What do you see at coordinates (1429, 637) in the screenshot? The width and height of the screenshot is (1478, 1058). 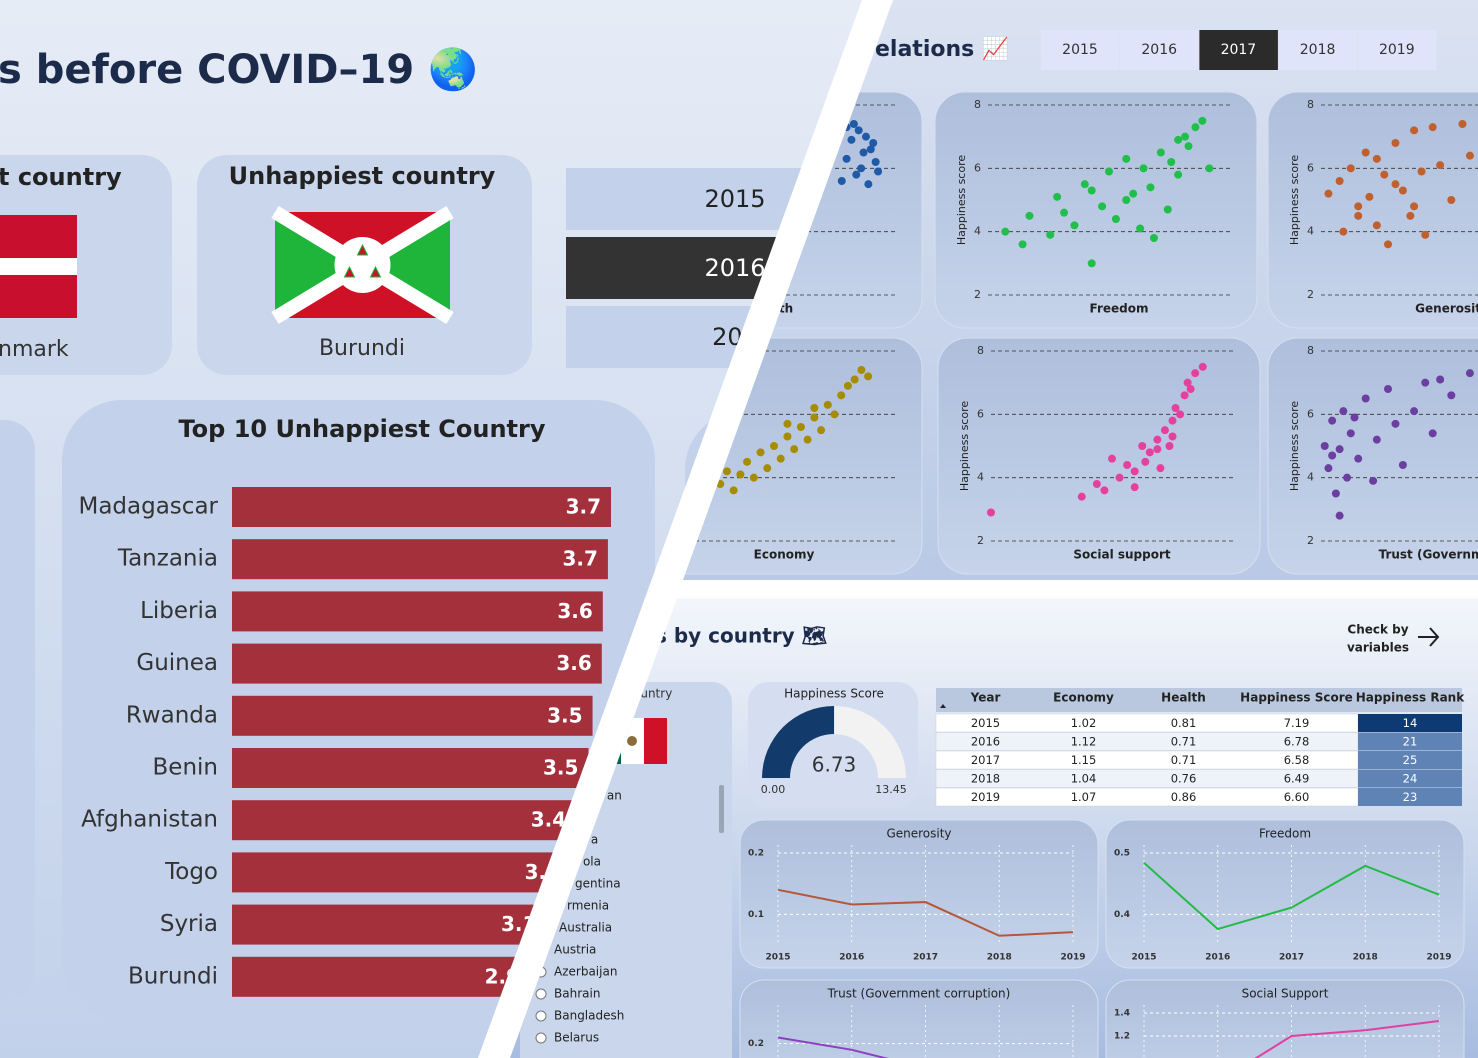 I see `link-arrow` at bounding box center [1429, 637].